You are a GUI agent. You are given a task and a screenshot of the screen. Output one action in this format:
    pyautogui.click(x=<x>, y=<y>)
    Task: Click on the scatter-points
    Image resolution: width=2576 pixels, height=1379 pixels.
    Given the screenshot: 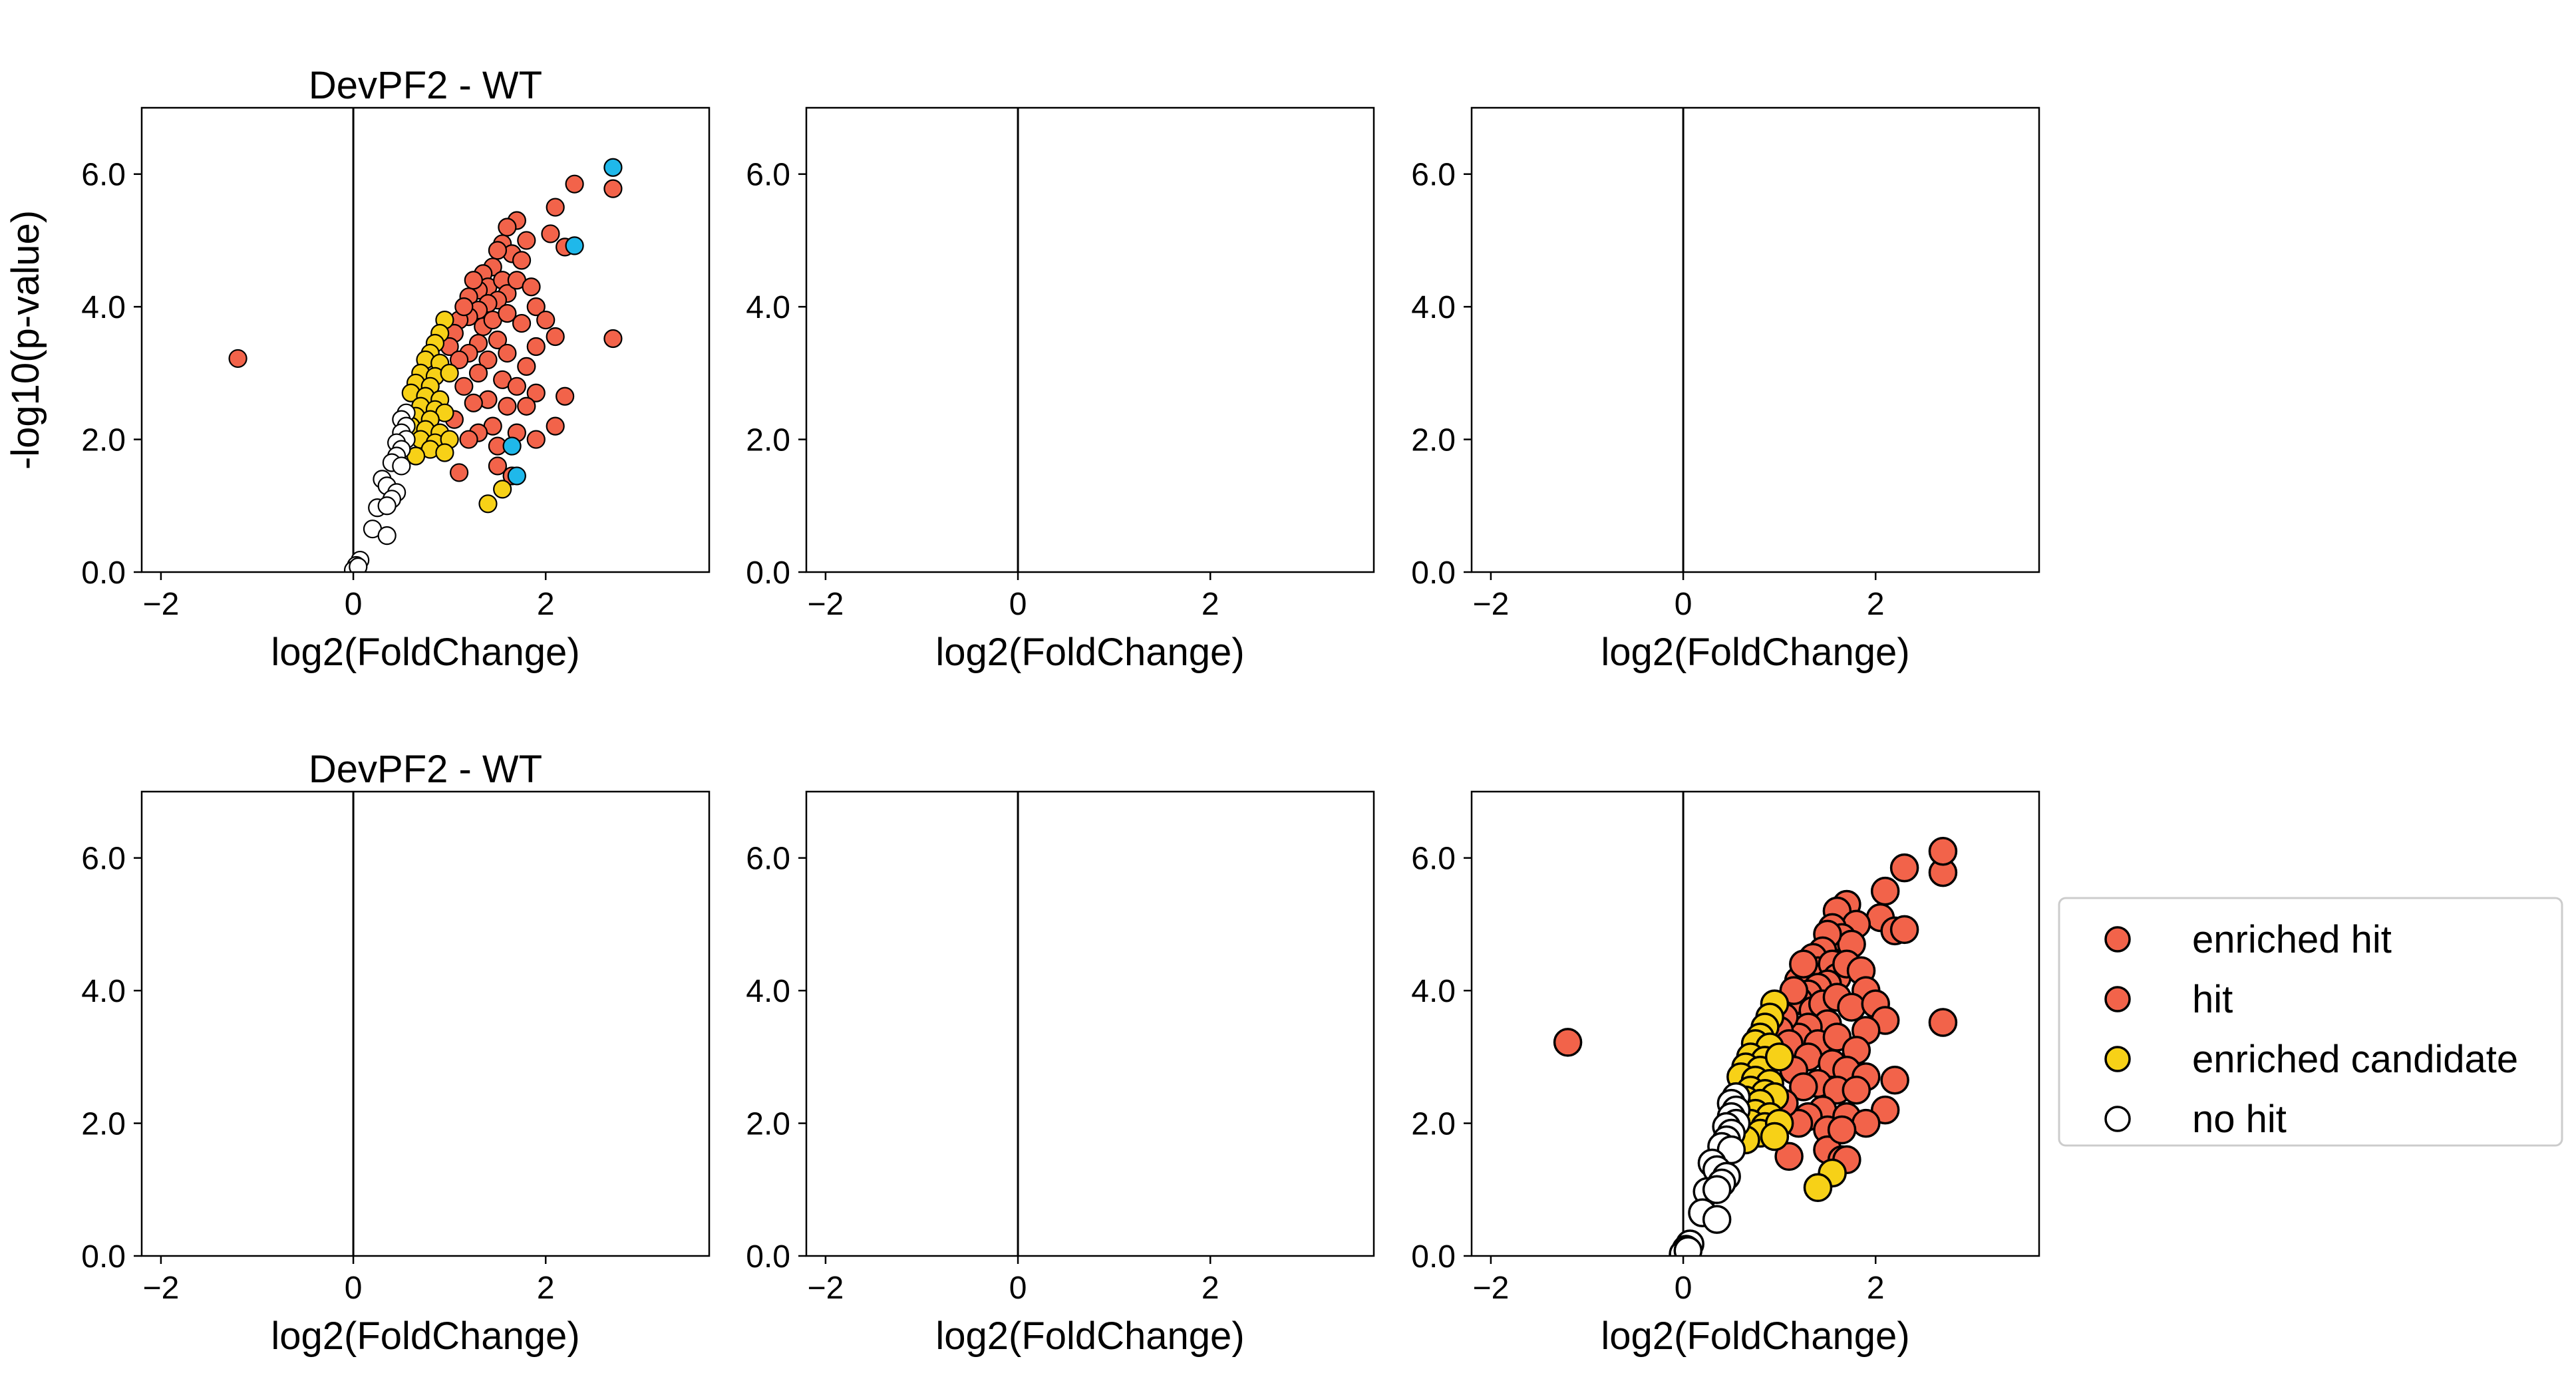 What is the action you would take?
    pyautogui.click(x=425, y=365)
    